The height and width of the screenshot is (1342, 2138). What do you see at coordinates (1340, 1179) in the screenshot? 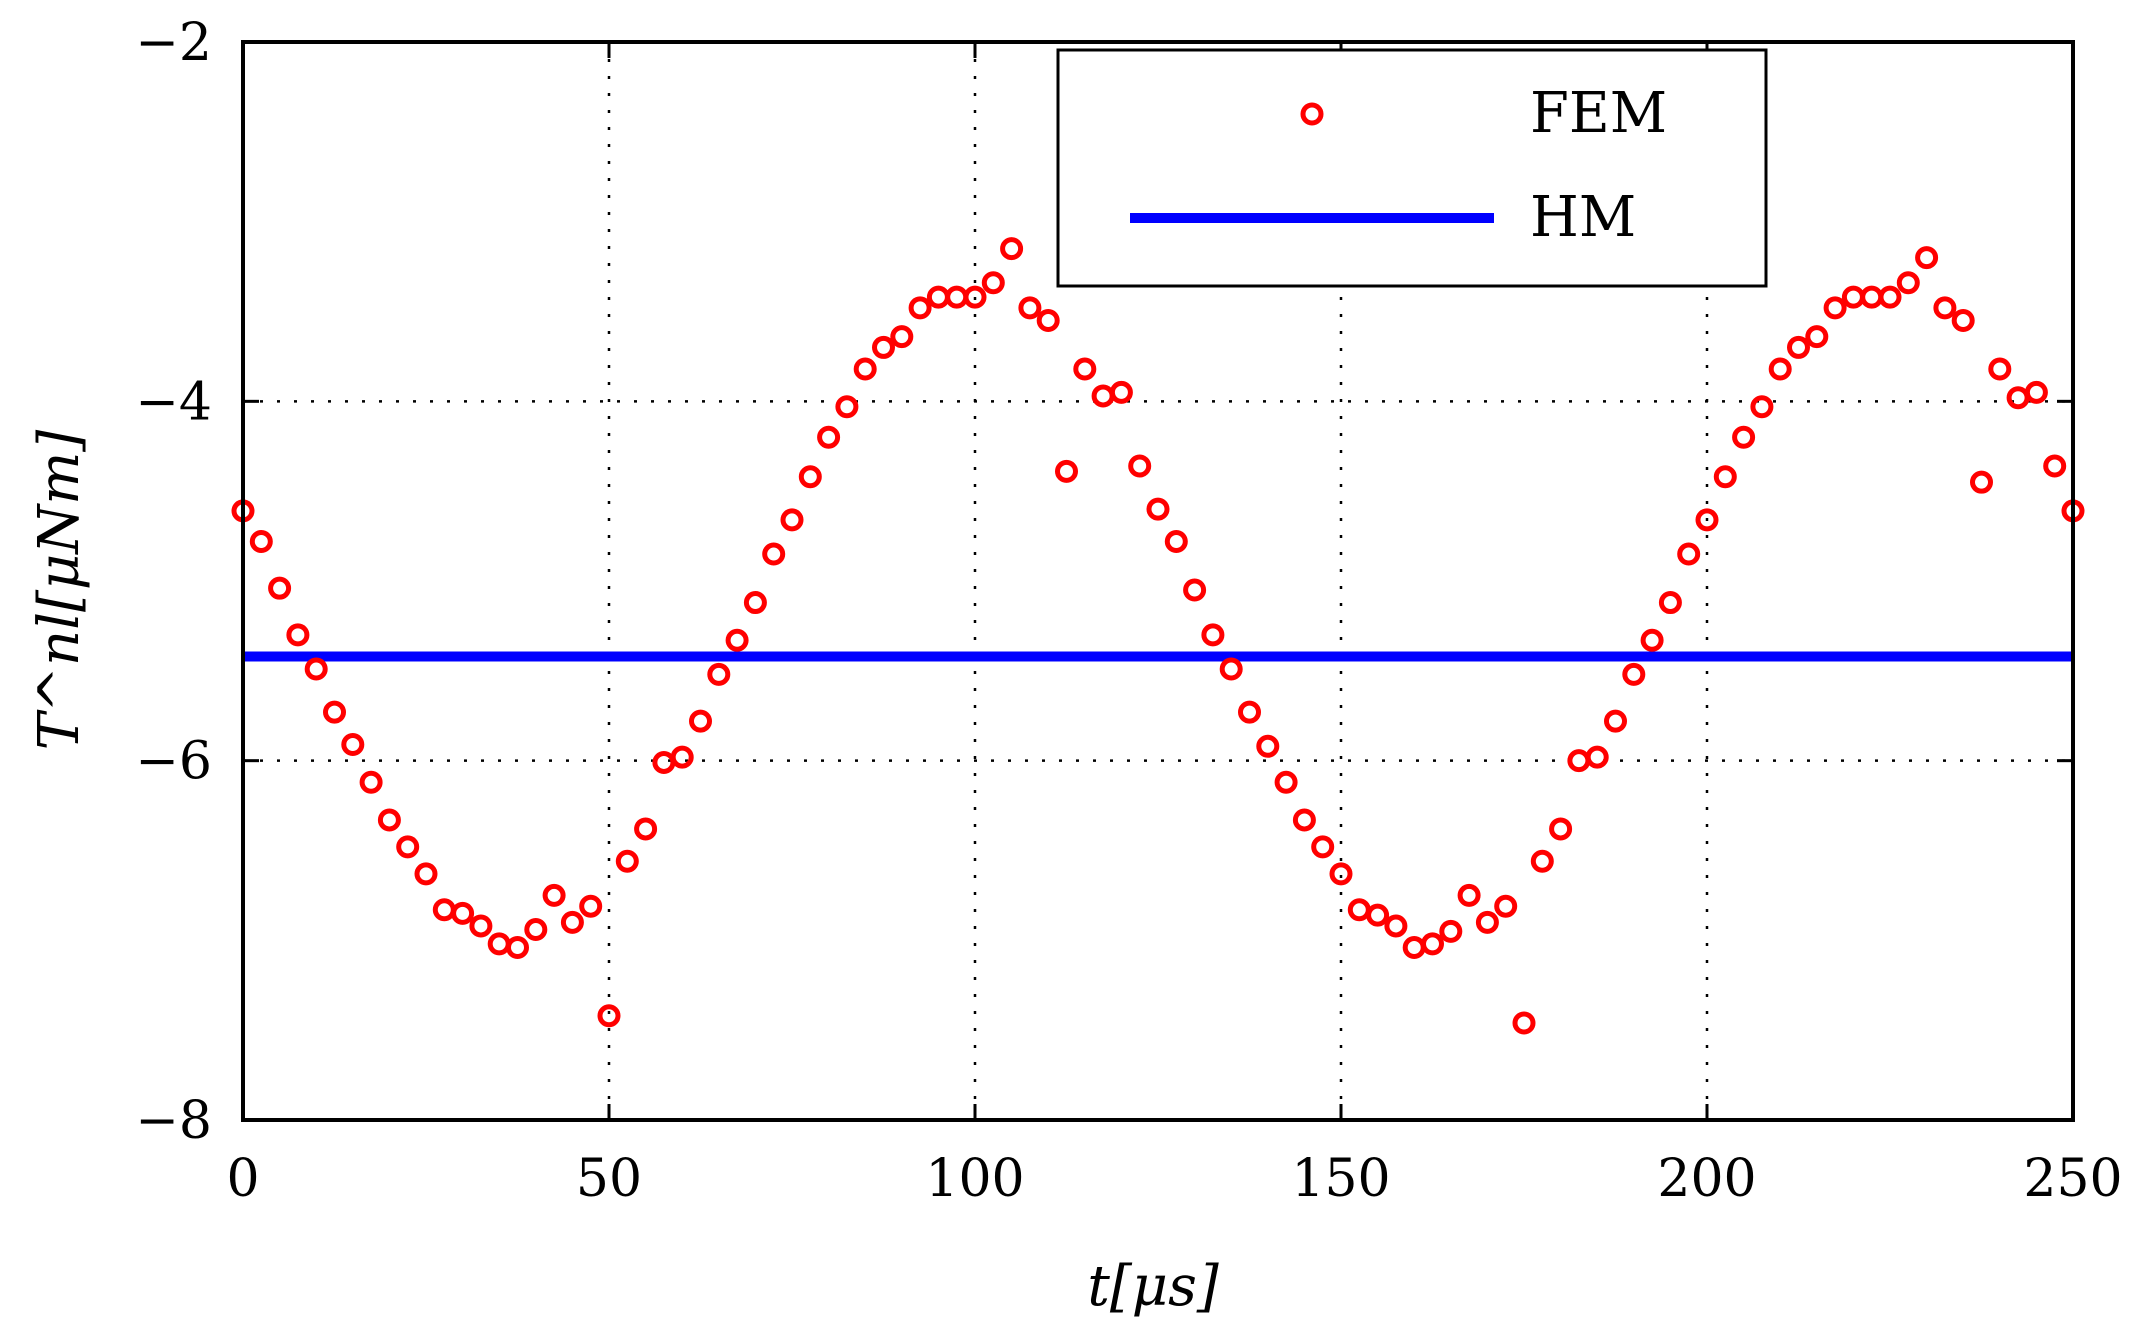
I see `x-tick-label: 150` at bounding box center [1340, 1179].